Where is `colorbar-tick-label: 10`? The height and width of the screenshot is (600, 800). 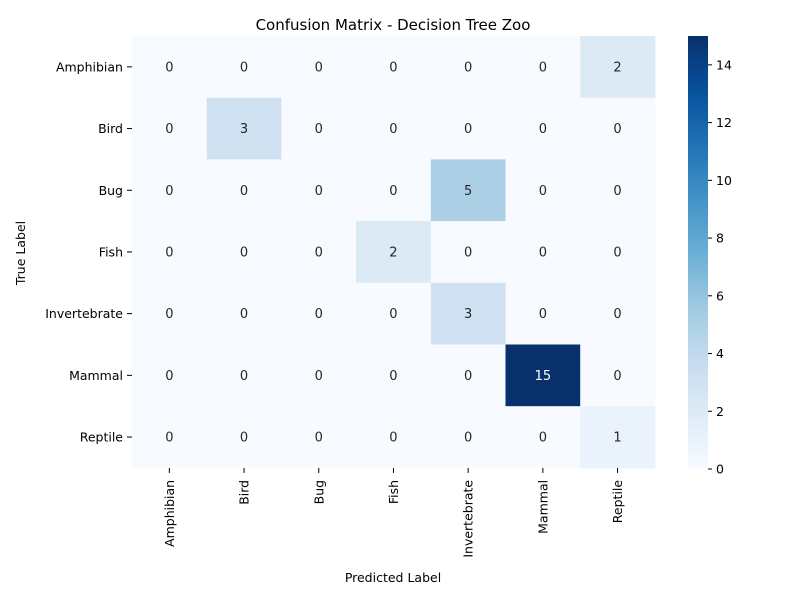 colorbar-tick-label: 10 is located at coordinates (724, 180).